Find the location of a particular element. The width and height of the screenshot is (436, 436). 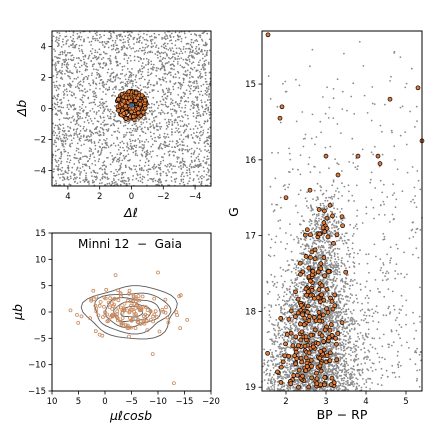

pm-x-tick-label: −5 is located at coordinates (131, 402).